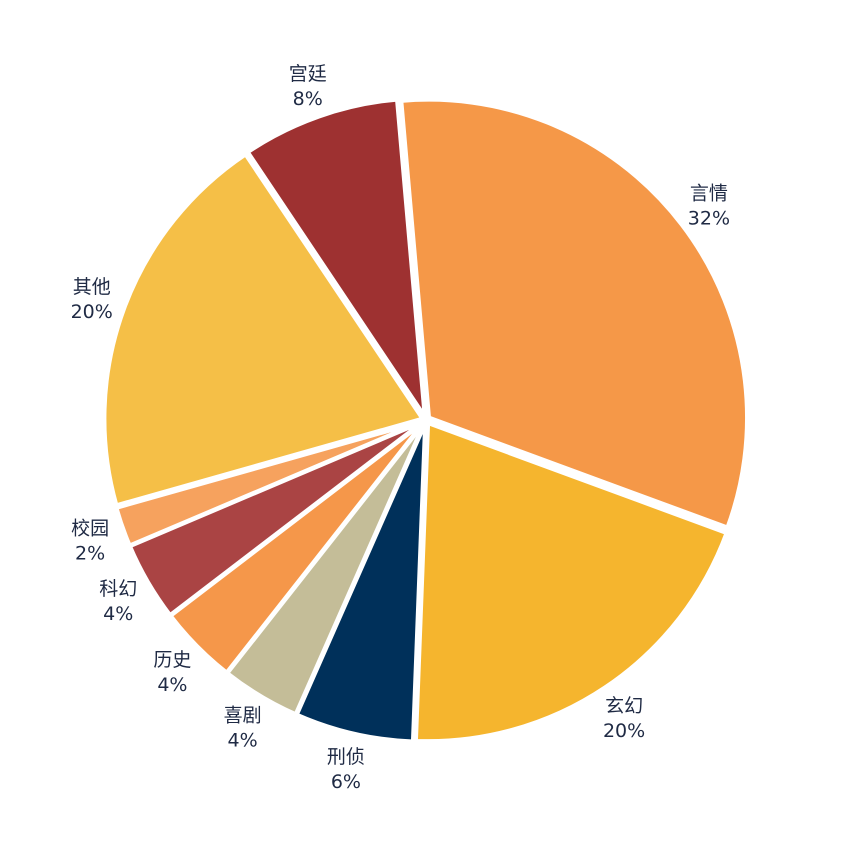 The image size is (853, 852). What do you see at coordinates (624, 718) in the screenshot?
I see `slice-label-2: 玄幻 20%` at bounding box center [624, 718].